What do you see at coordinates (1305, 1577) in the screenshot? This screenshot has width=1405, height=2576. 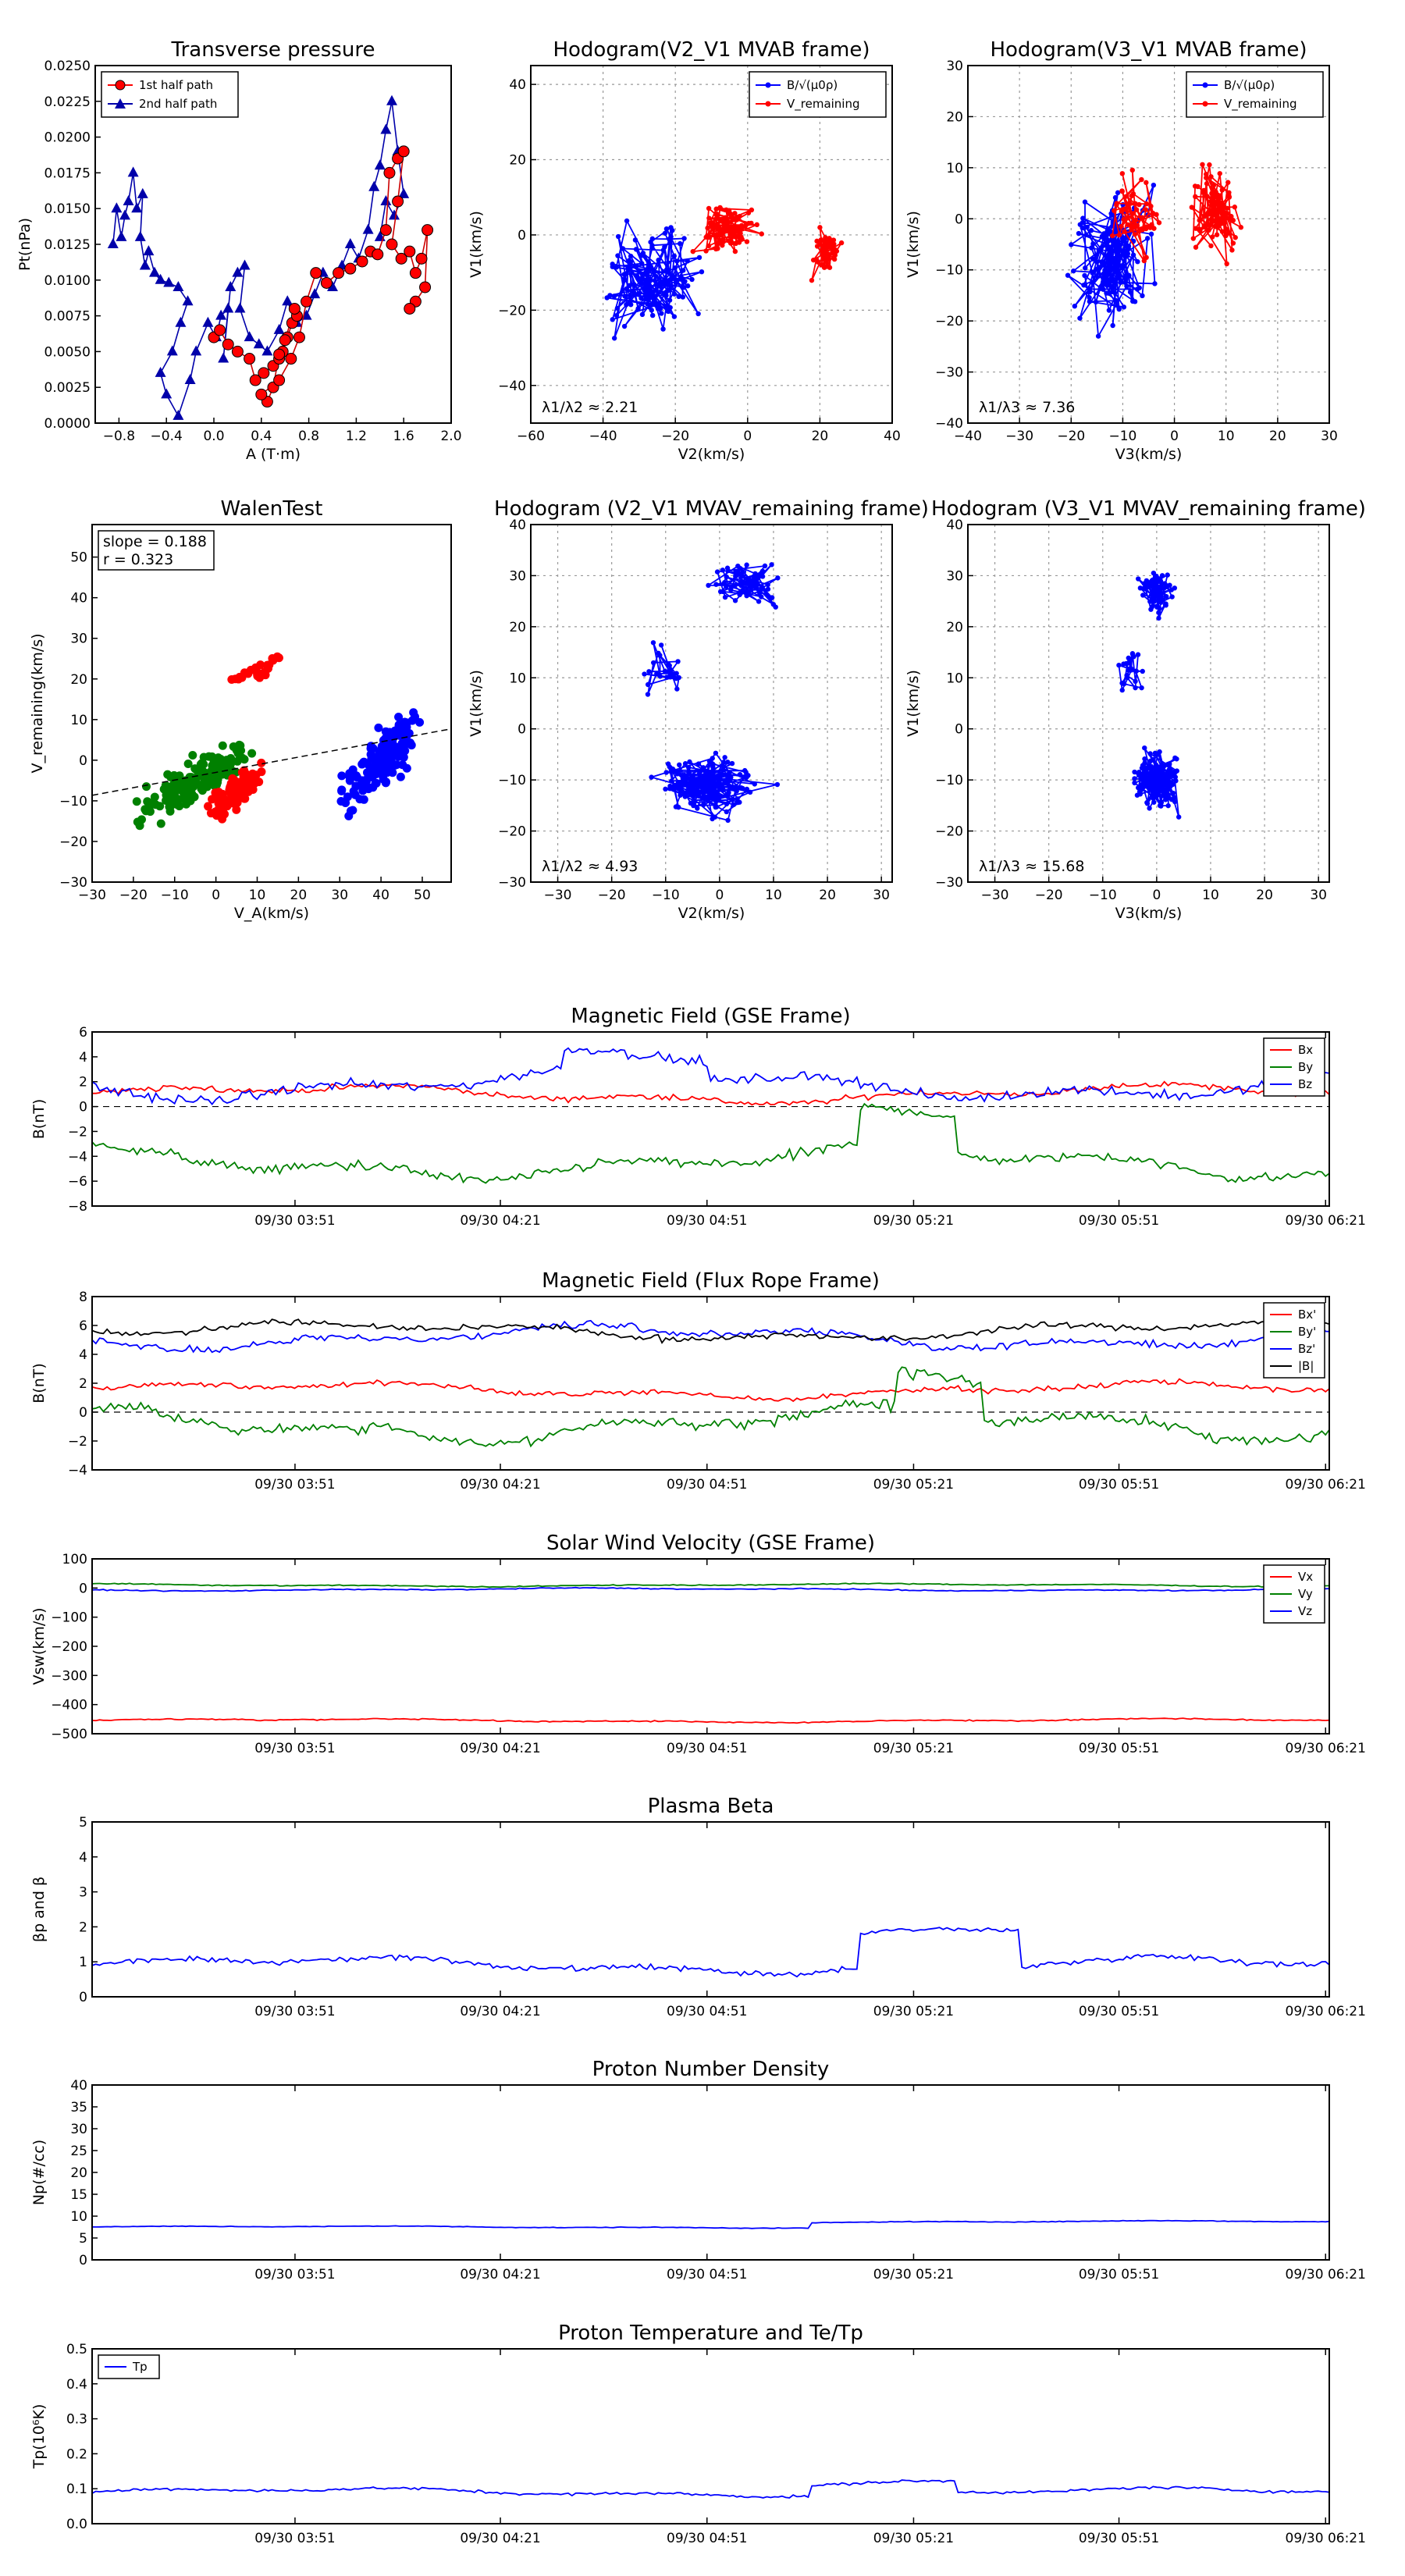 I see `legend-label: Vx` at bounding box center [1305, 1577].